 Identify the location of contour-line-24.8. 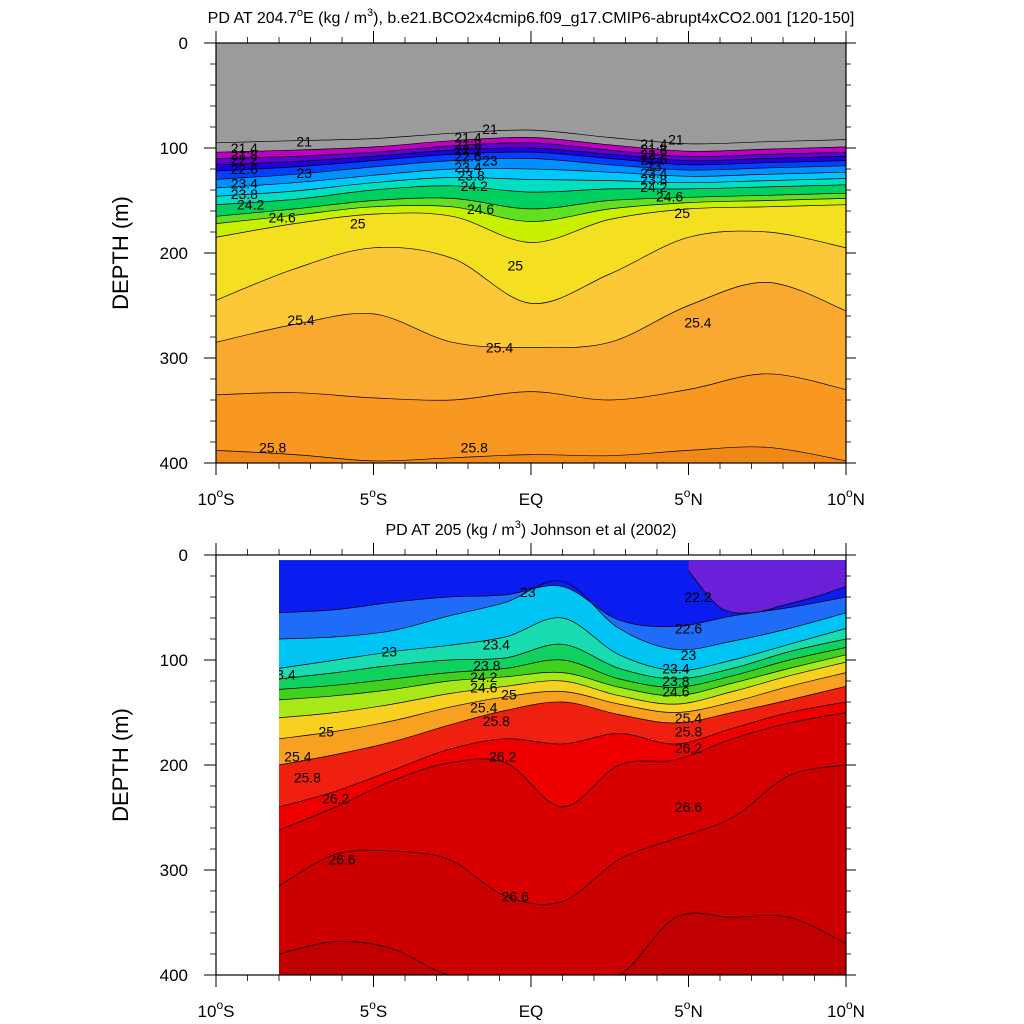
(531, 211).